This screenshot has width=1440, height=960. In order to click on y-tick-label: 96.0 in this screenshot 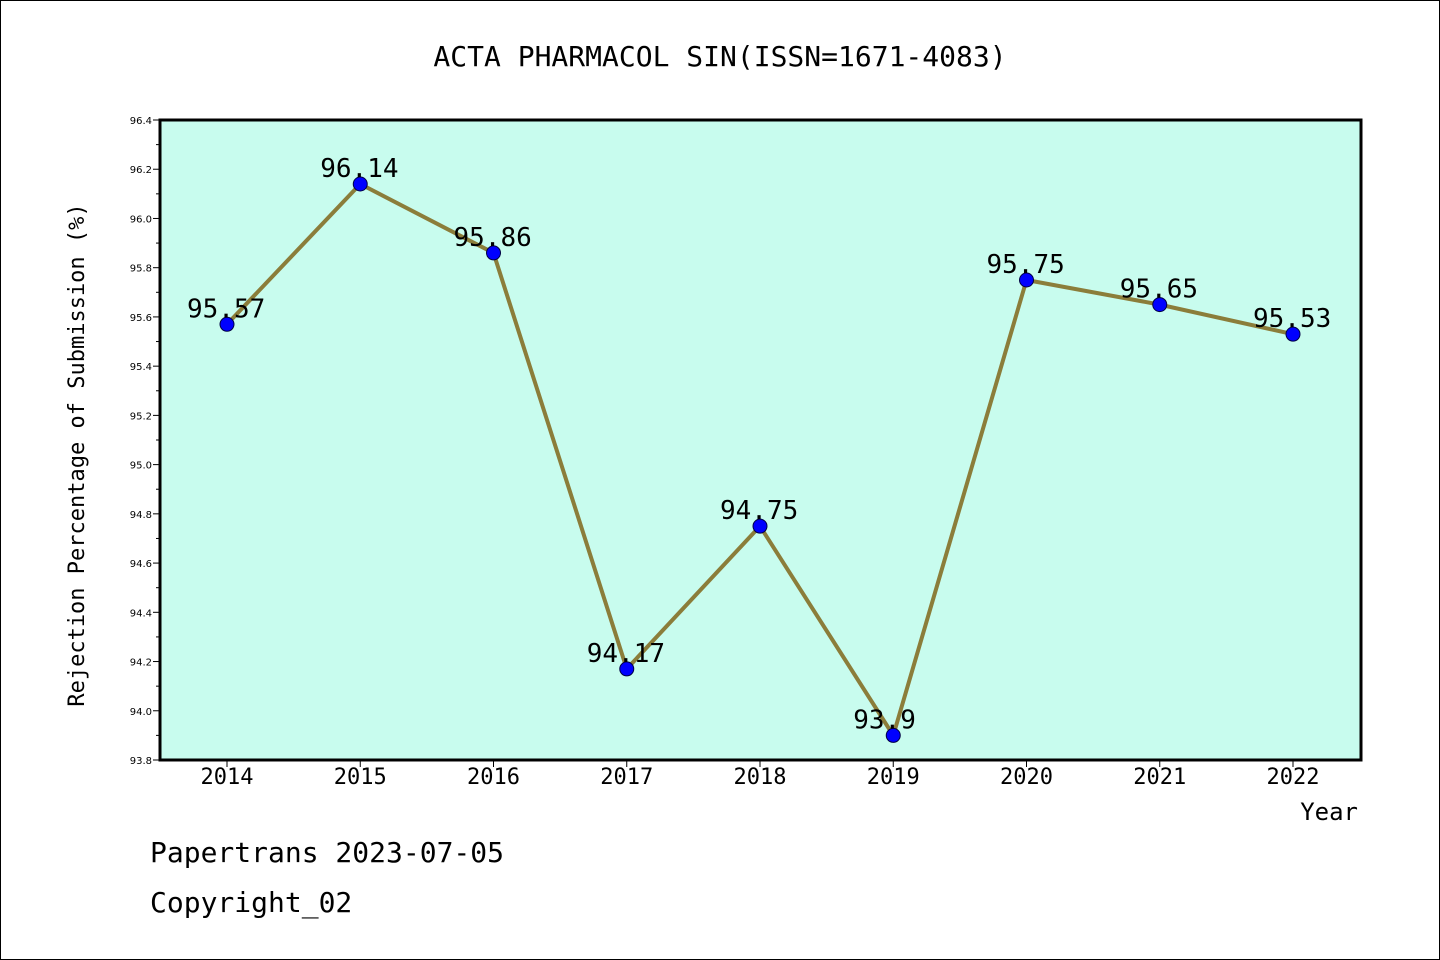, I will do `click(141, 219)`.